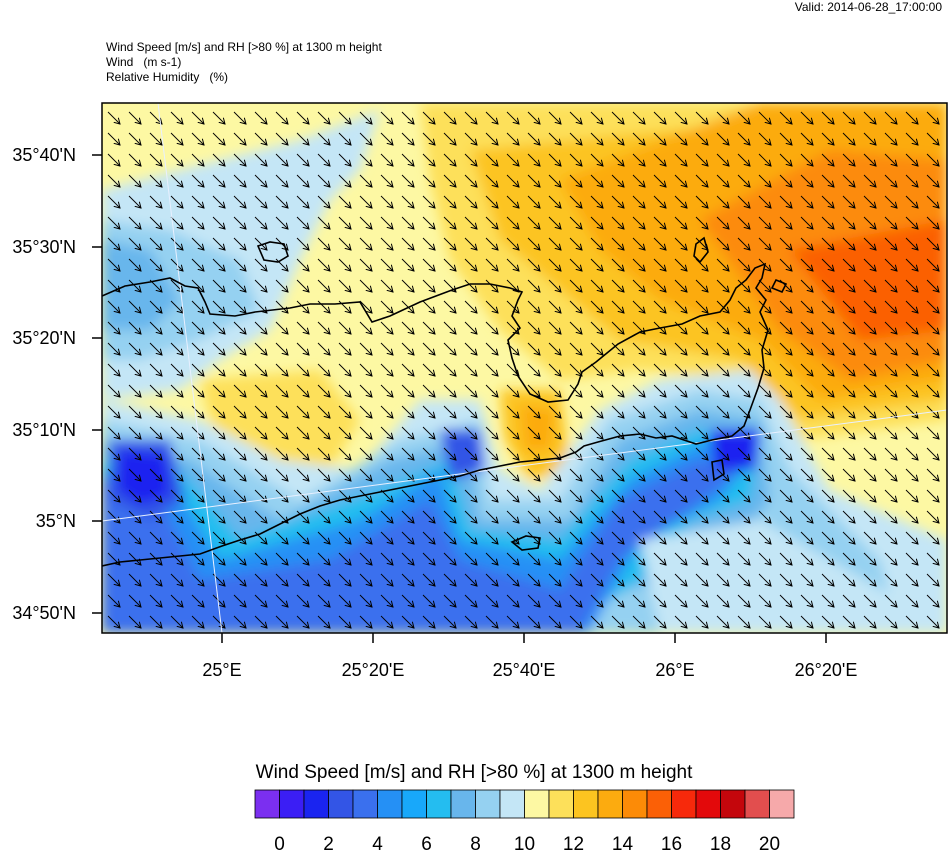  What do you see at coordinates (573, 844) in the screenshot?
I see `colorbar-tick-label: 12` at bounding box center [573, 844].